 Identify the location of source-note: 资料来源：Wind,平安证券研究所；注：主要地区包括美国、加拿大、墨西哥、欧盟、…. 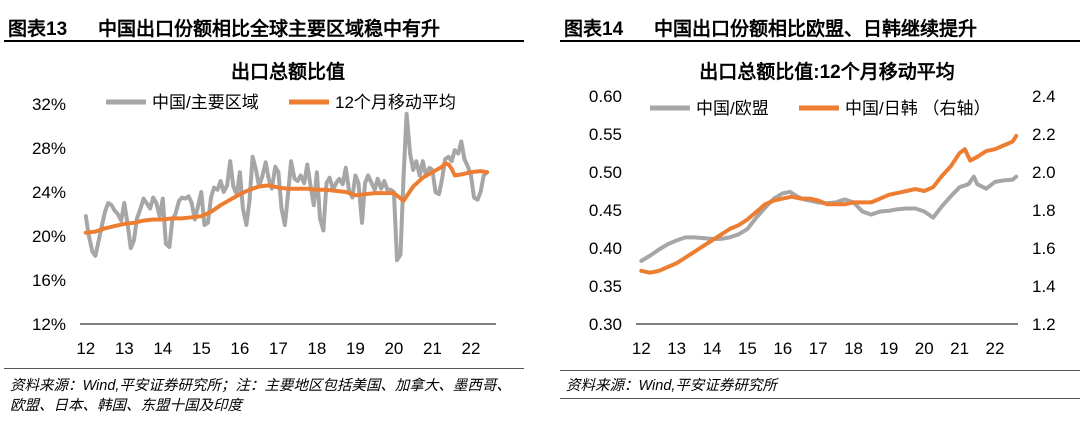
(260, 396).